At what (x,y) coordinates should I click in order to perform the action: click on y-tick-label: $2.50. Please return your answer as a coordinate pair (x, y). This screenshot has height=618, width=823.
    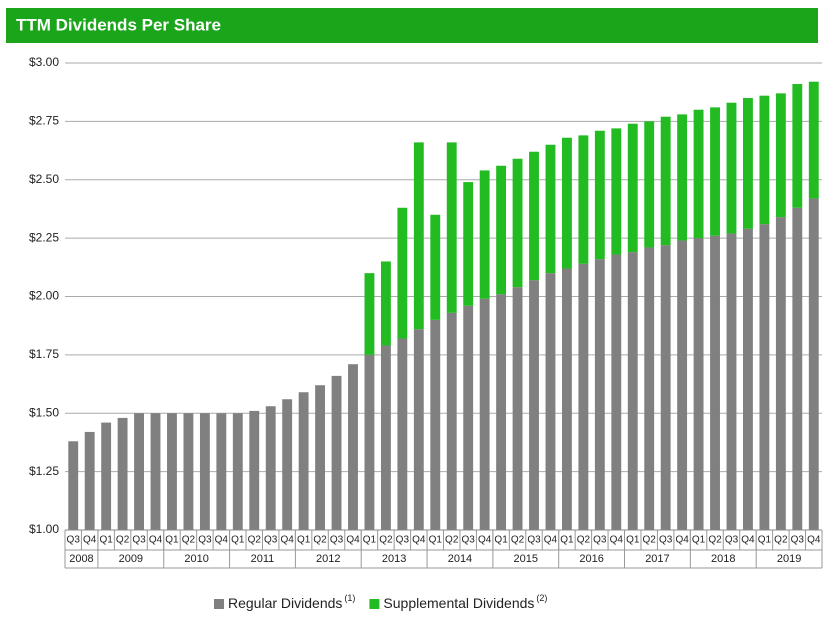
    Looking at the image, I should click on (44, 179).